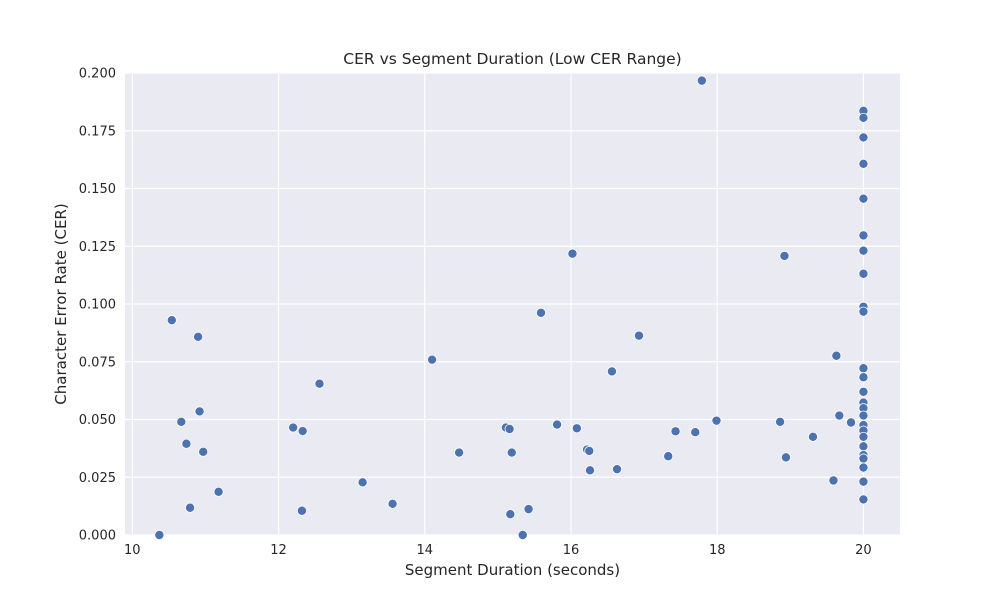 The width and height of the screenshot is (1000, 604). I want to click on x-axis-label: Segment Duration (seconds), so click(512, 570).